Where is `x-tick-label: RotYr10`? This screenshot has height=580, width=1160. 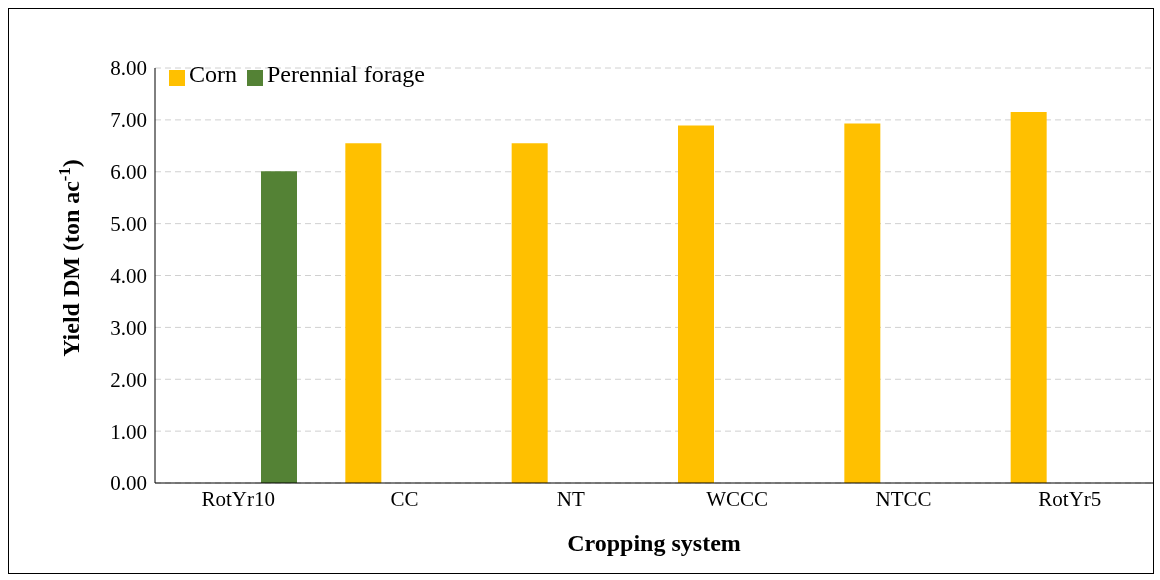
x-tick-label: RotYr10 is located at coordinates (238, 498).